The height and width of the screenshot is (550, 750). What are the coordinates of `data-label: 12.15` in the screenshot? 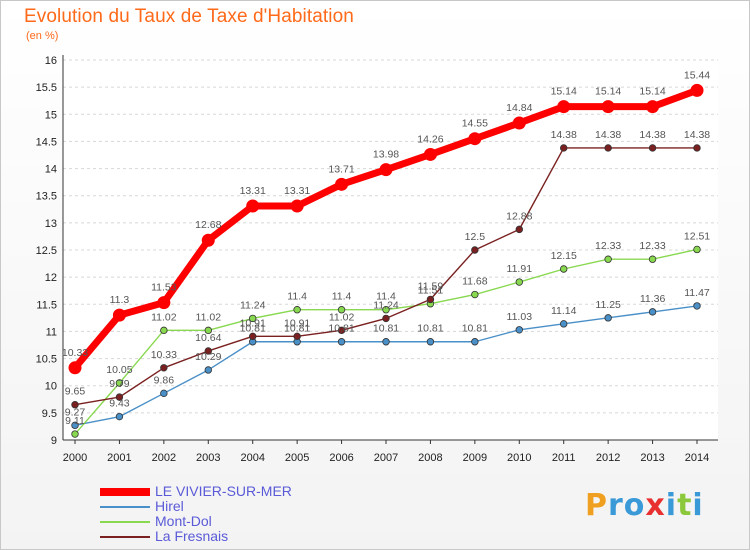 It's located at (564, 256).